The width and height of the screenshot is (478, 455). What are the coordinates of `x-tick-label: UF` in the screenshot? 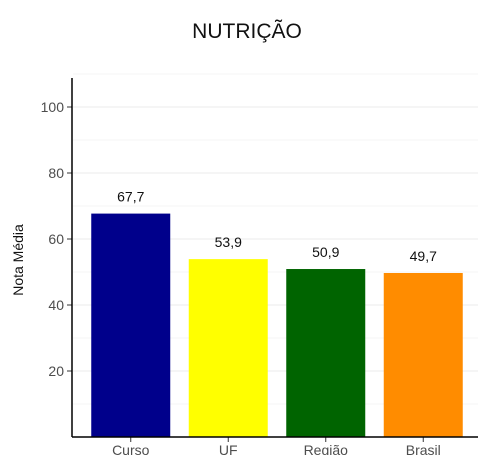 It's located at (228, 448).